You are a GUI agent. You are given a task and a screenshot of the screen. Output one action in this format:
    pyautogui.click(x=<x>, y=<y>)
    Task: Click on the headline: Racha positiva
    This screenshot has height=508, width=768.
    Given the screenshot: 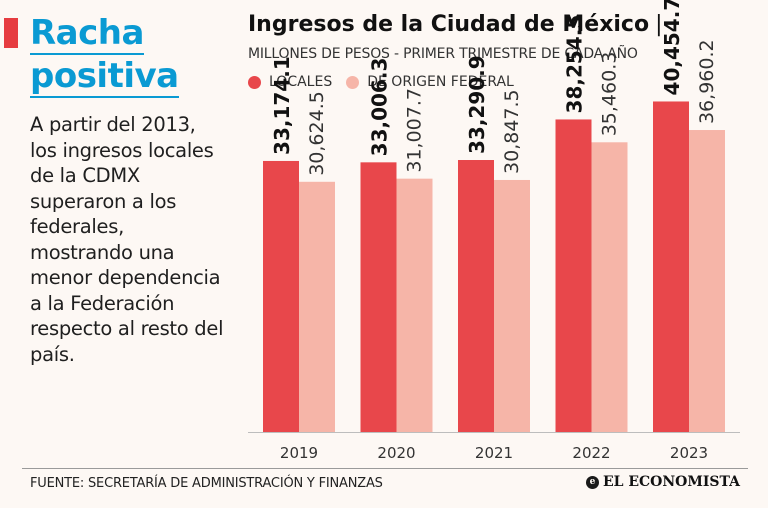 What is the action you would take?
    pyautogui.click(x=104, y=57)
    